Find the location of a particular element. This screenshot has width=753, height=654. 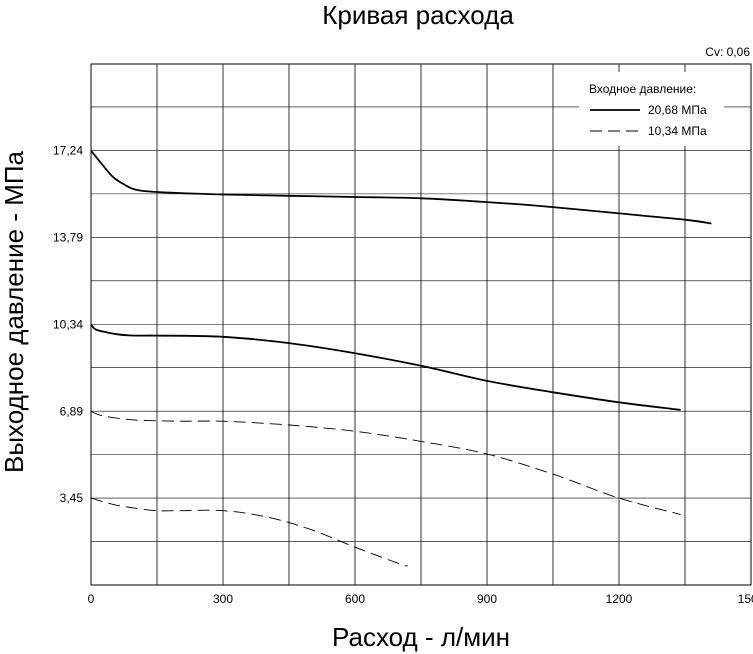

y-tick-label: 6,89 is located at coordinates (72, 411).